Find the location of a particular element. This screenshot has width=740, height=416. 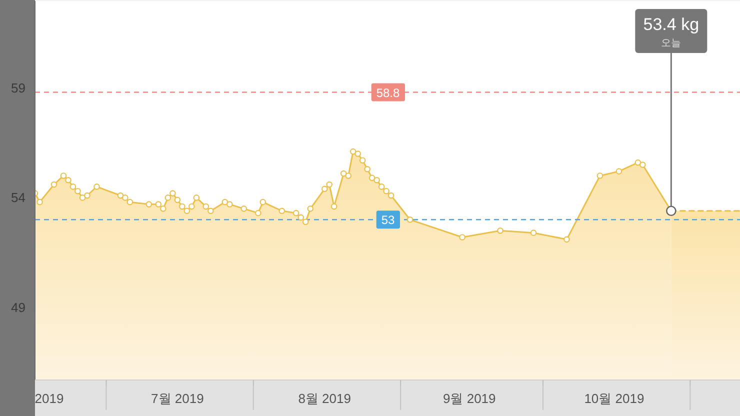

x-tick-label: 8월 2019 is located at coordinates (324, 398).